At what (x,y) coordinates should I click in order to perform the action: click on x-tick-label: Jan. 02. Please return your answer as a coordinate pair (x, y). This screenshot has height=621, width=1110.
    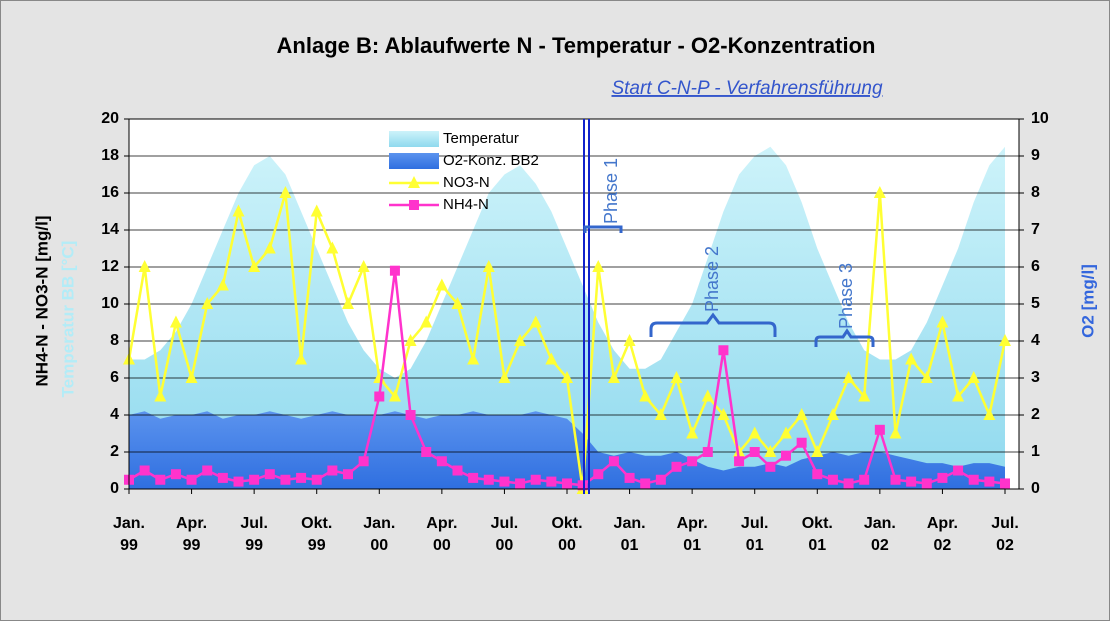
    Looking at the image, I should click on (879, 534).